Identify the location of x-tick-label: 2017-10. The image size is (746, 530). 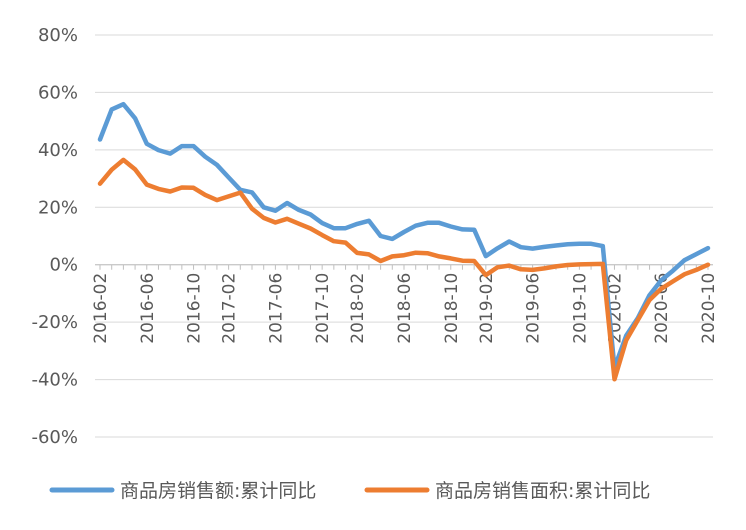
(323, 308).